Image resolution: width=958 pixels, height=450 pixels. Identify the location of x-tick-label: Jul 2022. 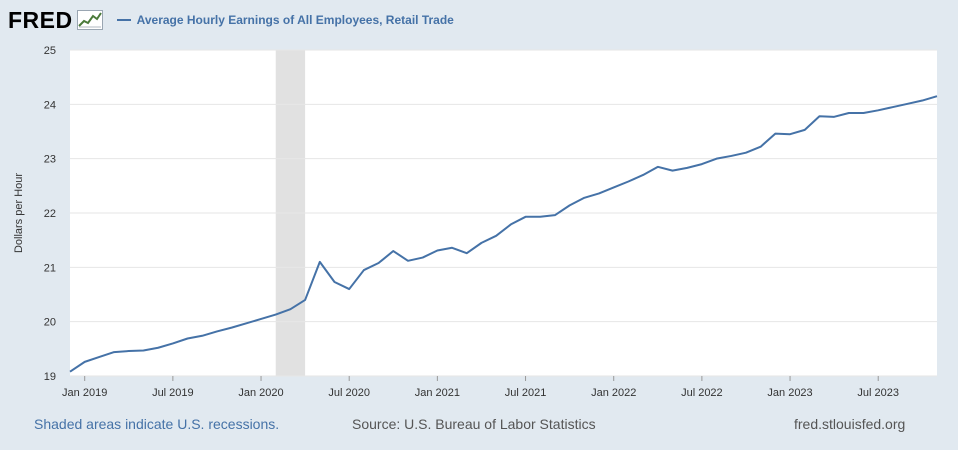
(702, 393).